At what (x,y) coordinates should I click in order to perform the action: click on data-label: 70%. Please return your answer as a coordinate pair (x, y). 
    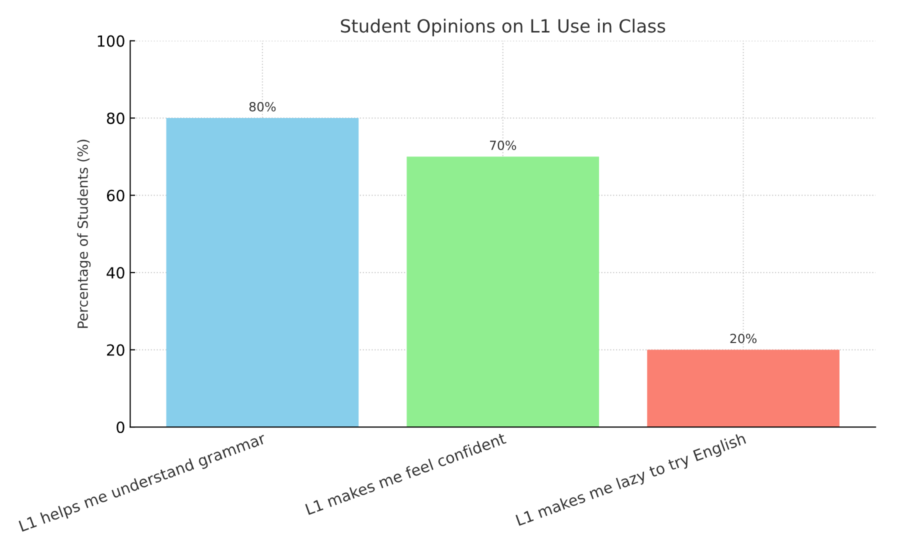
    Looking at the image, I should click on (503, 145).